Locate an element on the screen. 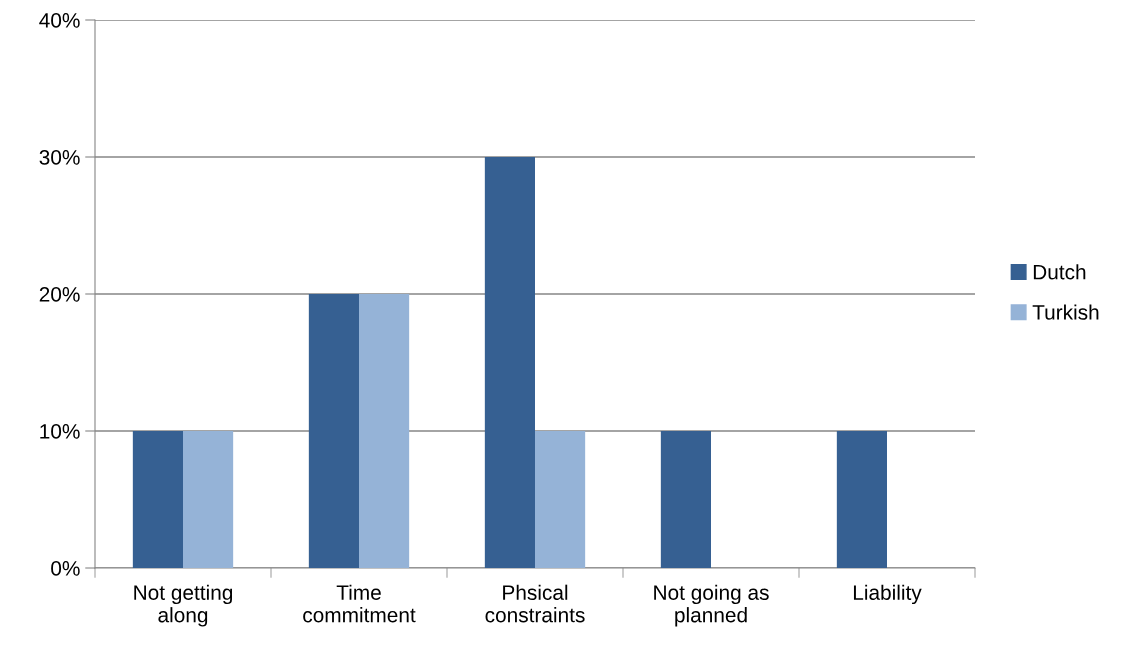 This screenshot has height=648, width=1133. x-tick-label: Not getting along is located at coordinates (183, 605).